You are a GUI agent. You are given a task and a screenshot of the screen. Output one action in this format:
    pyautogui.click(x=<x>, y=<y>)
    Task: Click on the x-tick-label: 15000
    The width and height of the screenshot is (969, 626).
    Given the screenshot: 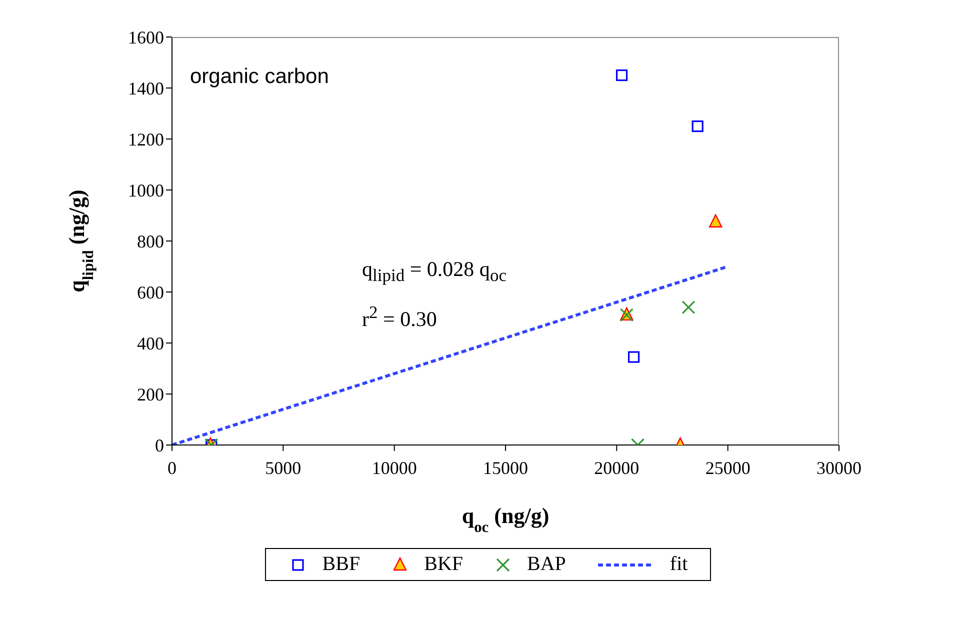 What is the action you would take?
    pyautogui.click(x=505, y=468)
    